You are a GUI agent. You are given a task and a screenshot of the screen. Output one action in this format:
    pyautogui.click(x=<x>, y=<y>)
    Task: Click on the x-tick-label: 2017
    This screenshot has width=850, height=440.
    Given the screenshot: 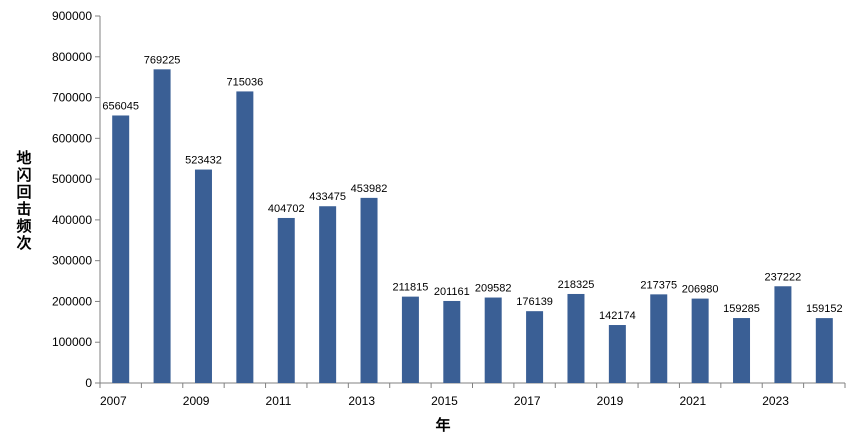 What is the action you would take?
    pyautogui.click(x=527, y=401)
    